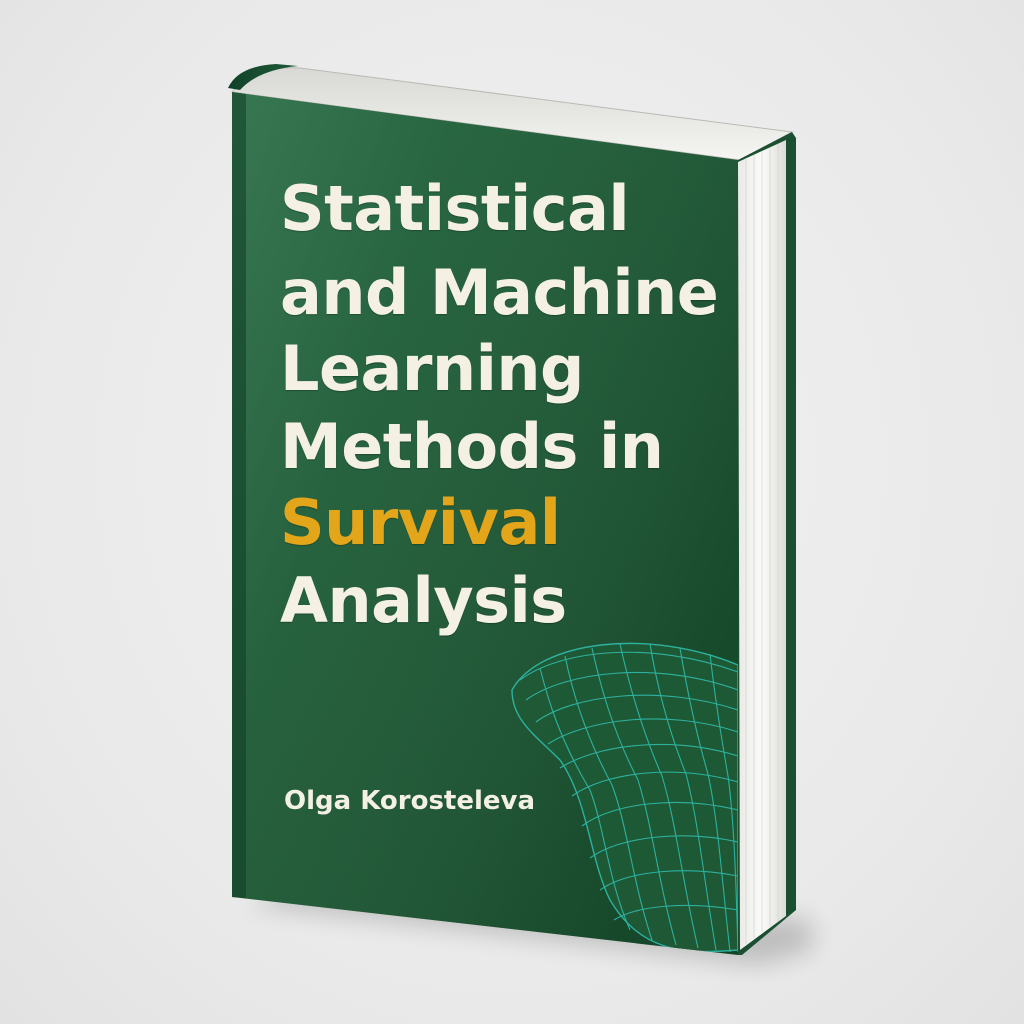 This screenshot has height=1024, width=1024. What do you see at coordinates (762, 544) in the screenshot?
I see `page-lines` at bounding box center [762, 544].